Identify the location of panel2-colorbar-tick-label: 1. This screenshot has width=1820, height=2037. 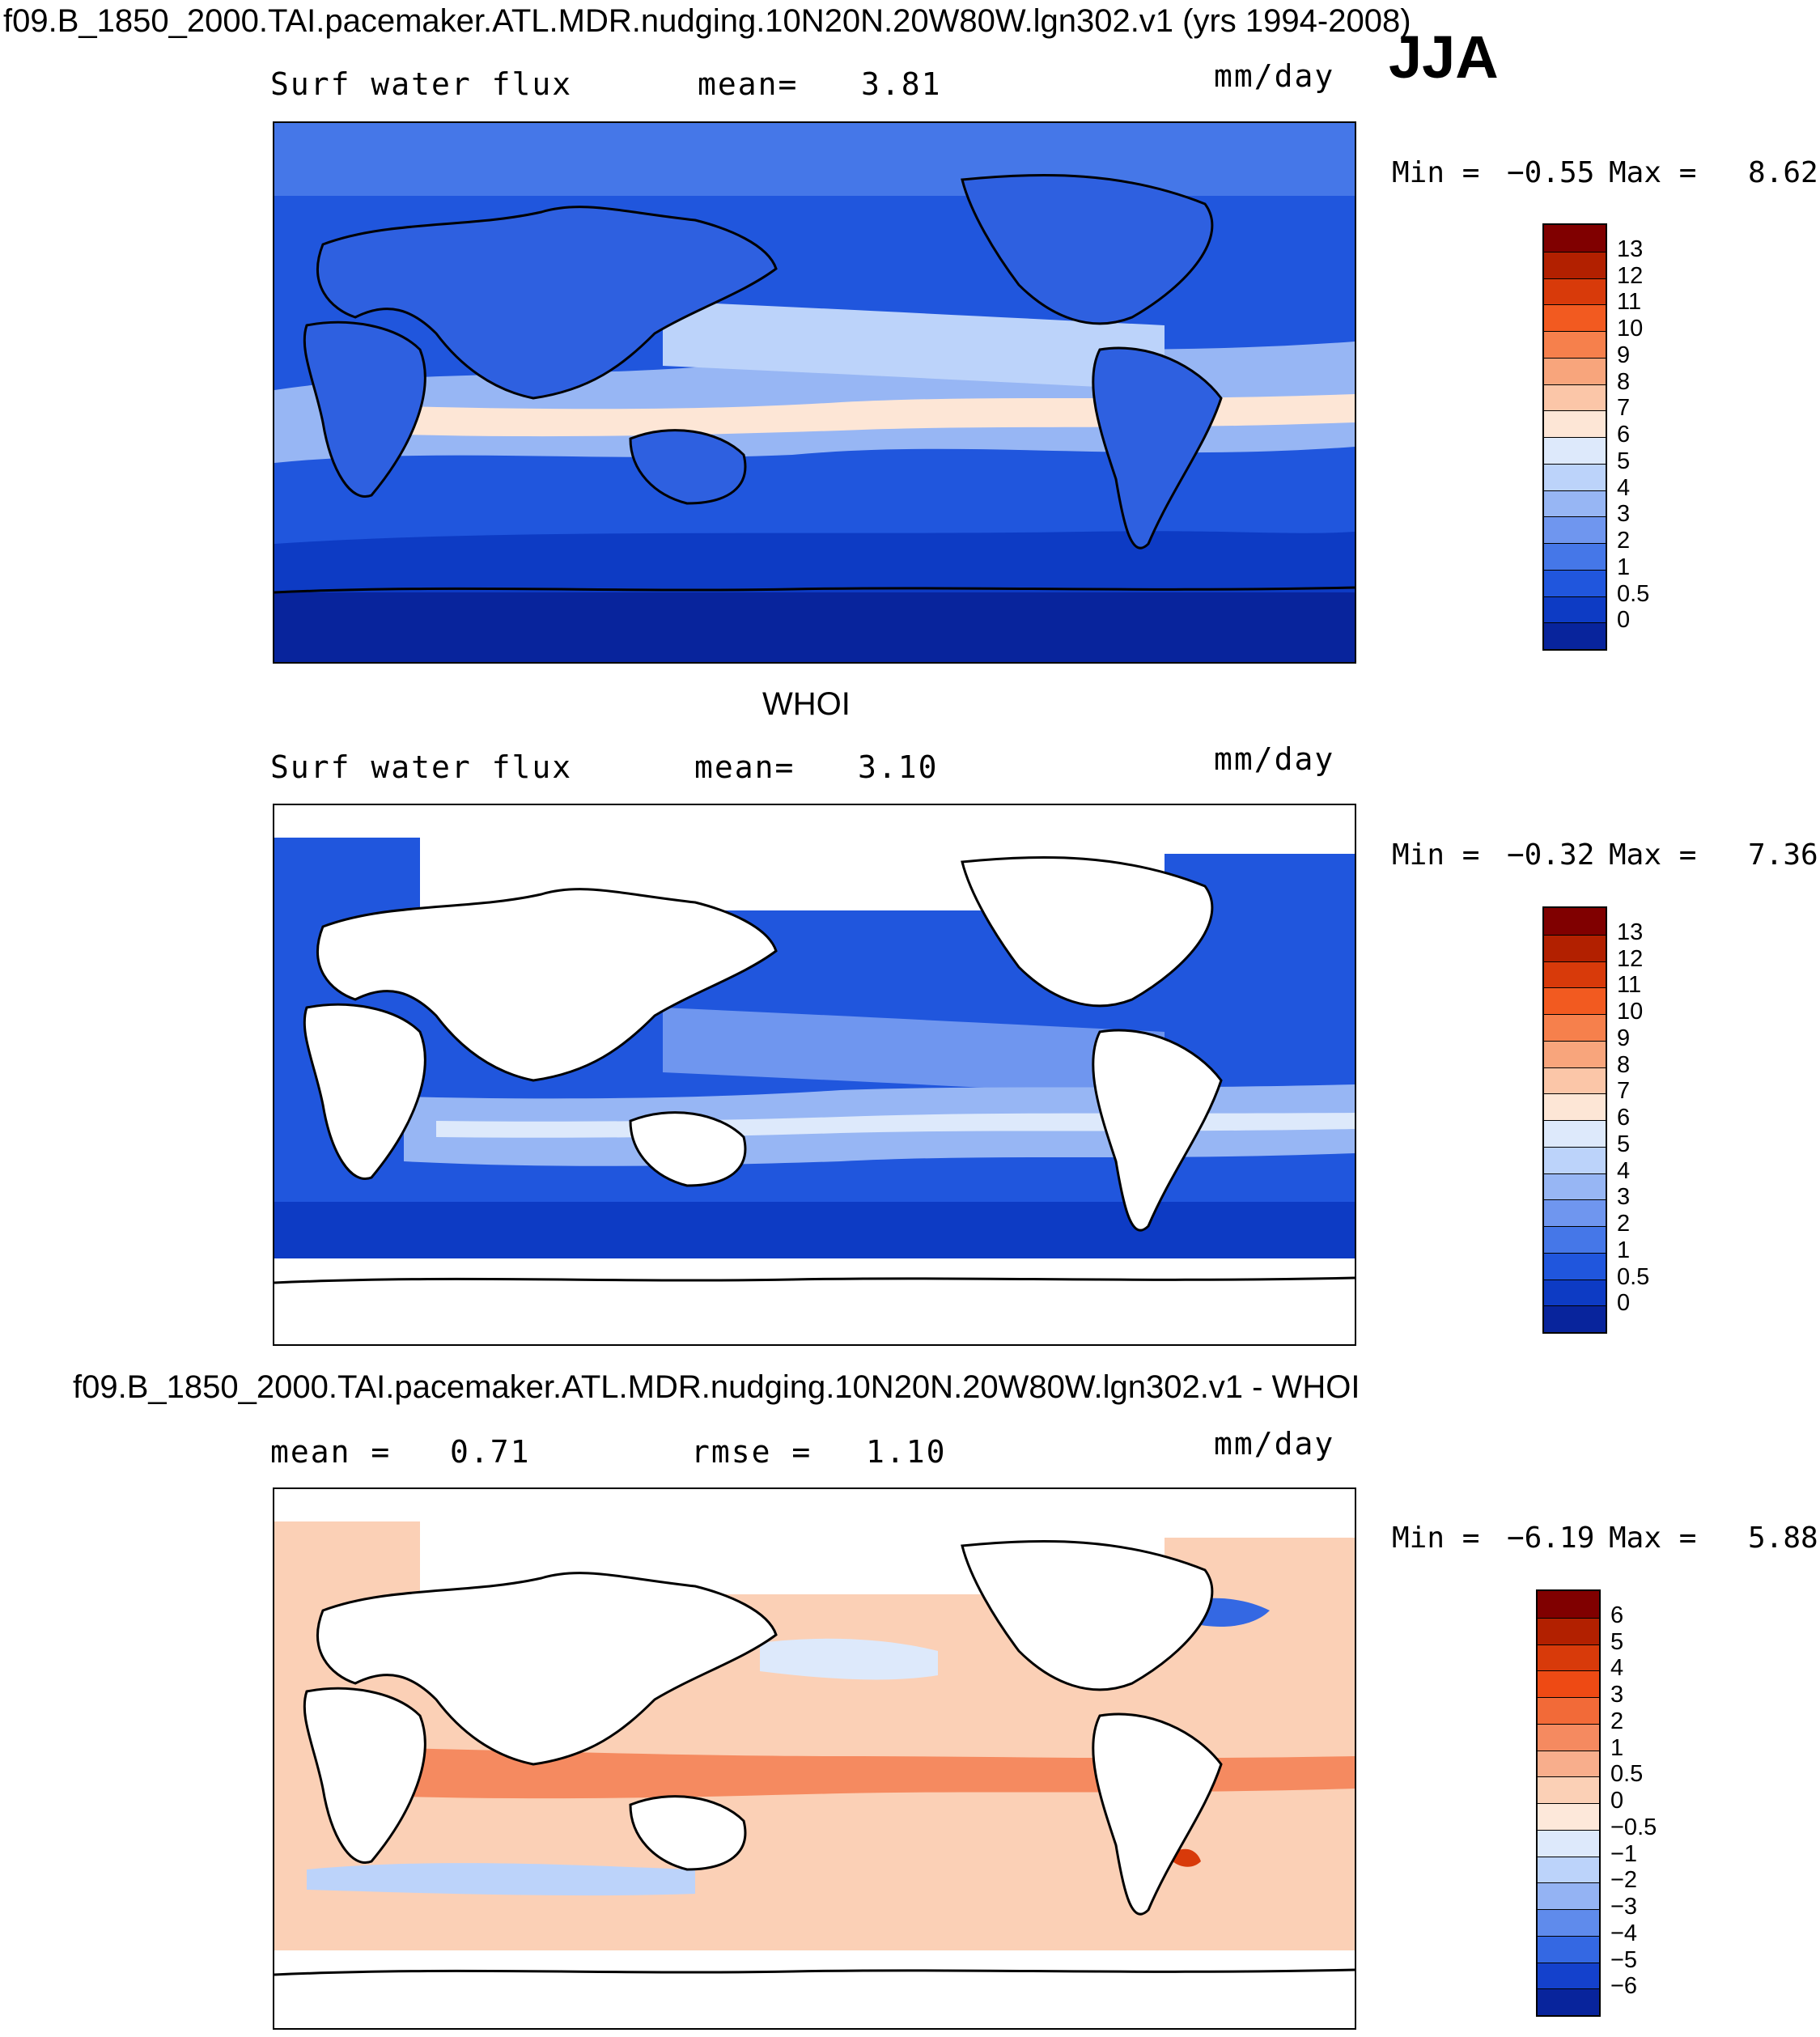
(1624, 1250).